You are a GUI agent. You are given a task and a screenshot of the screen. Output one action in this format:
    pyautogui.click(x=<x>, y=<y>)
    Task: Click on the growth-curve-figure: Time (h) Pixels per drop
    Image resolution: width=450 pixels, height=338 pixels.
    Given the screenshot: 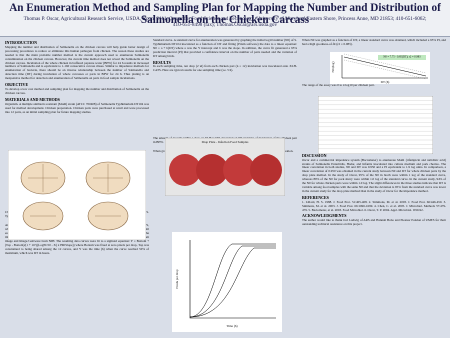 What is the action you would take?
    pyautogui.click(x=227, y=282)
    